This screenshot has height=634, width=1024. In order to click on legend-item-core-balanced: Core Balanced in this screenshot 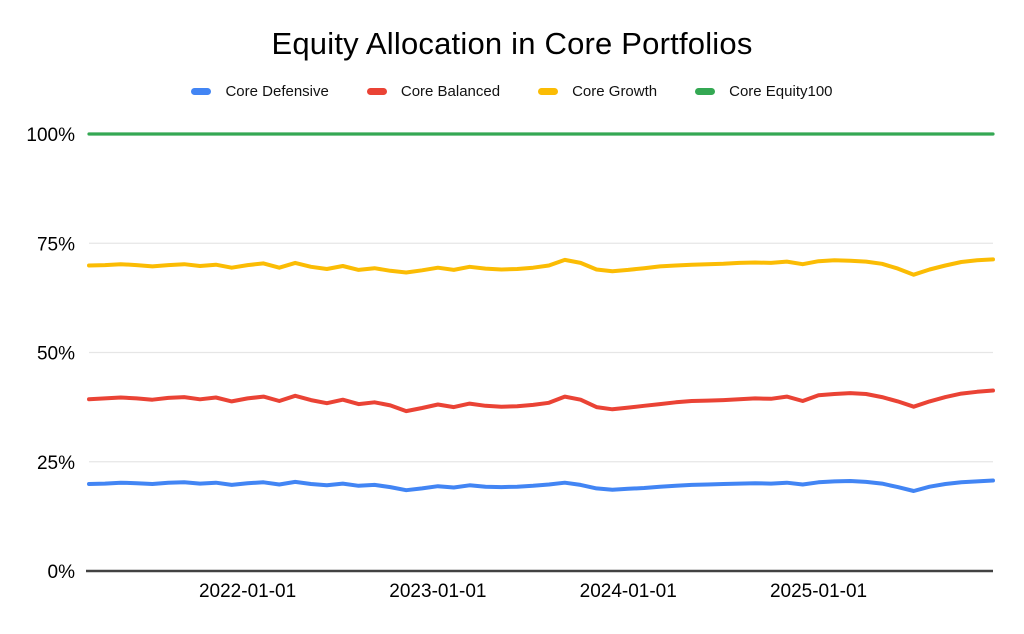, I will do `click(433, 91)`.